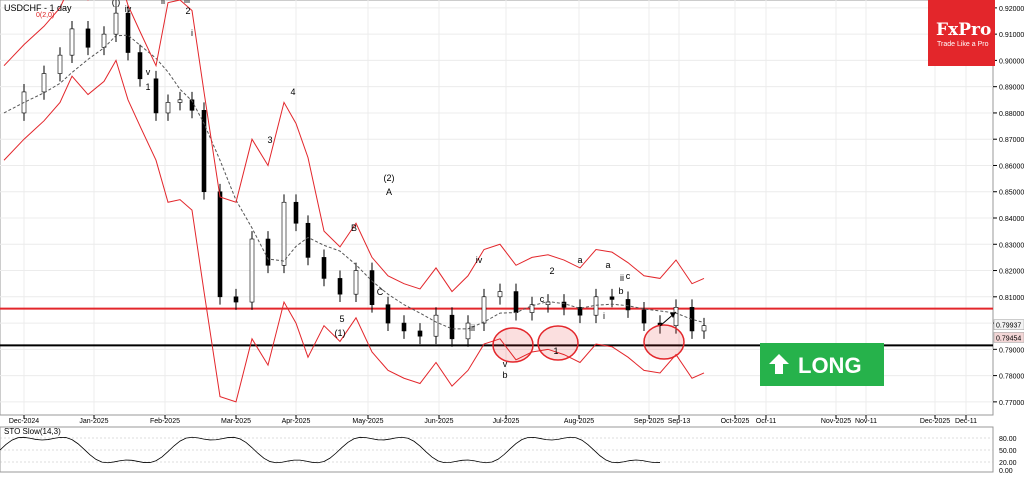 This screenshot has height=479, width=1024. I want to click on x-tick-label: Apr-2025, so click(296, 421).